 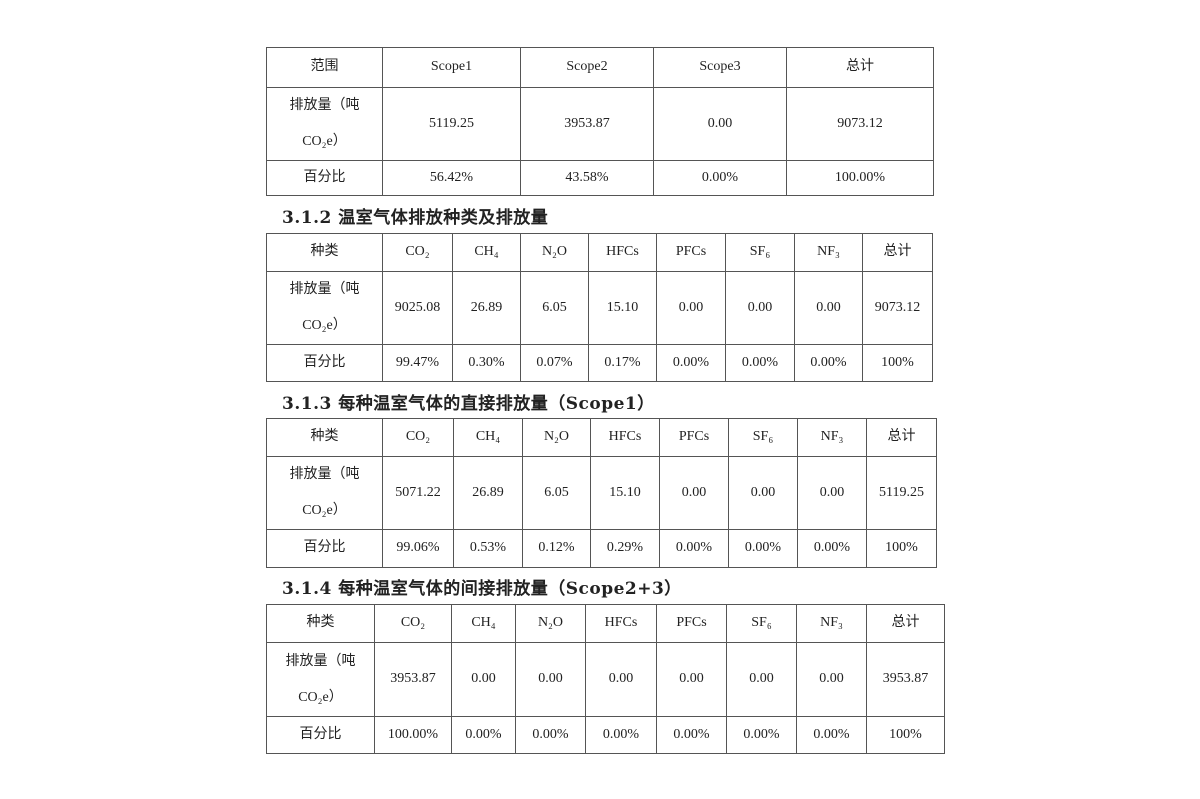 What do you see at coordinates (451, 178) in the screenshot?
I see `value-cell: 56.42%` at bounding box center [451, 178].